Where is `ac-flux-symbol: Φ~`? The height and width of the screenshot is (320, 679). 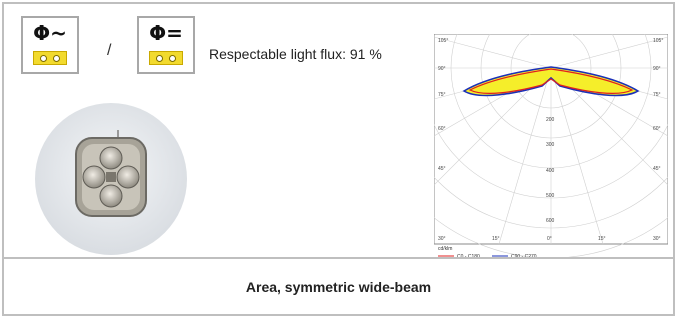 ac-flux-symbol: Φ~ is located at coordinates (50, 33).